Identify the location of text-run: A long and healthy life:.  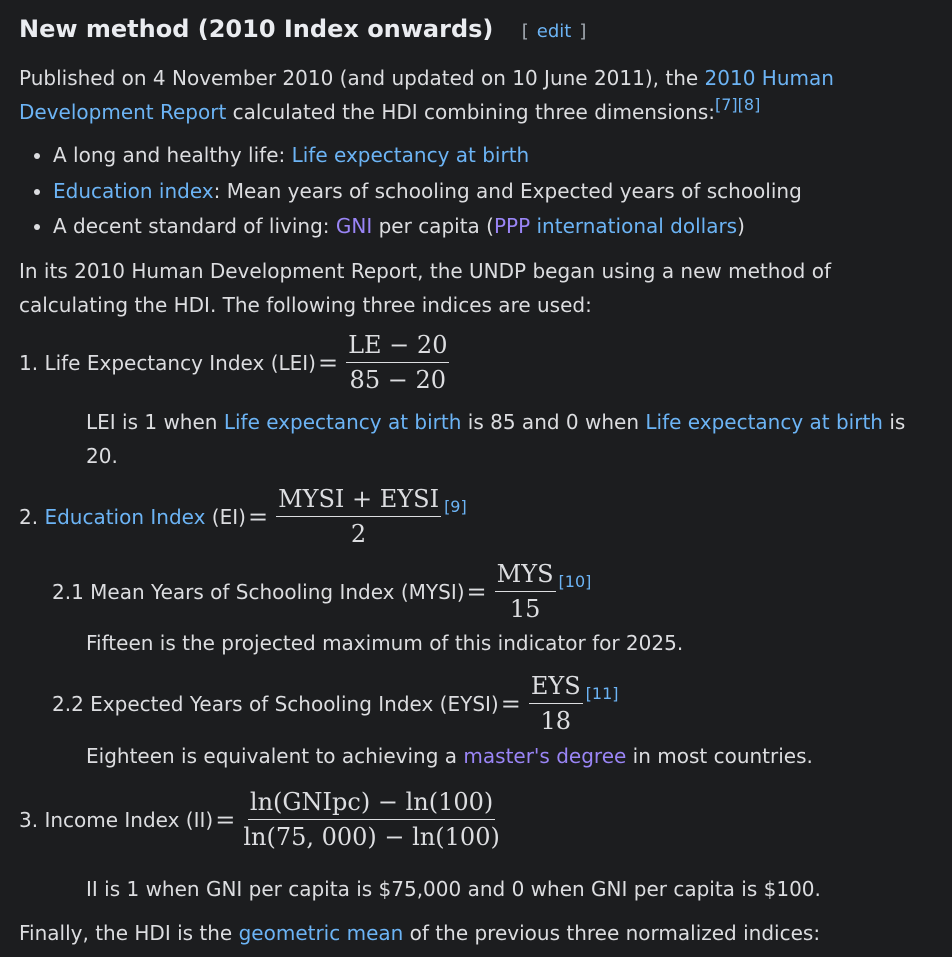
(172, 155).